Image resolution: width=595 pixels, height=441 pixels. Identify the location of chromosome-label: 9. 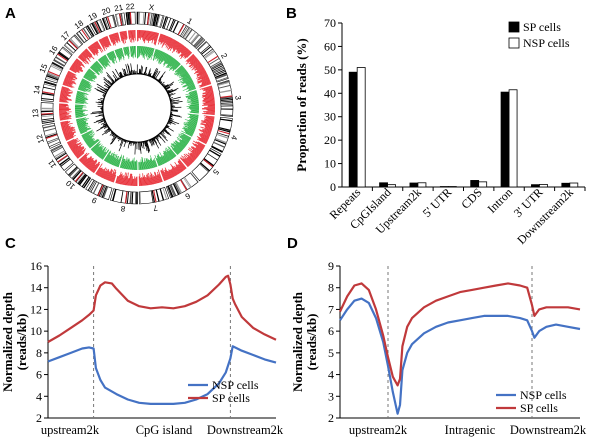
(94, 200).